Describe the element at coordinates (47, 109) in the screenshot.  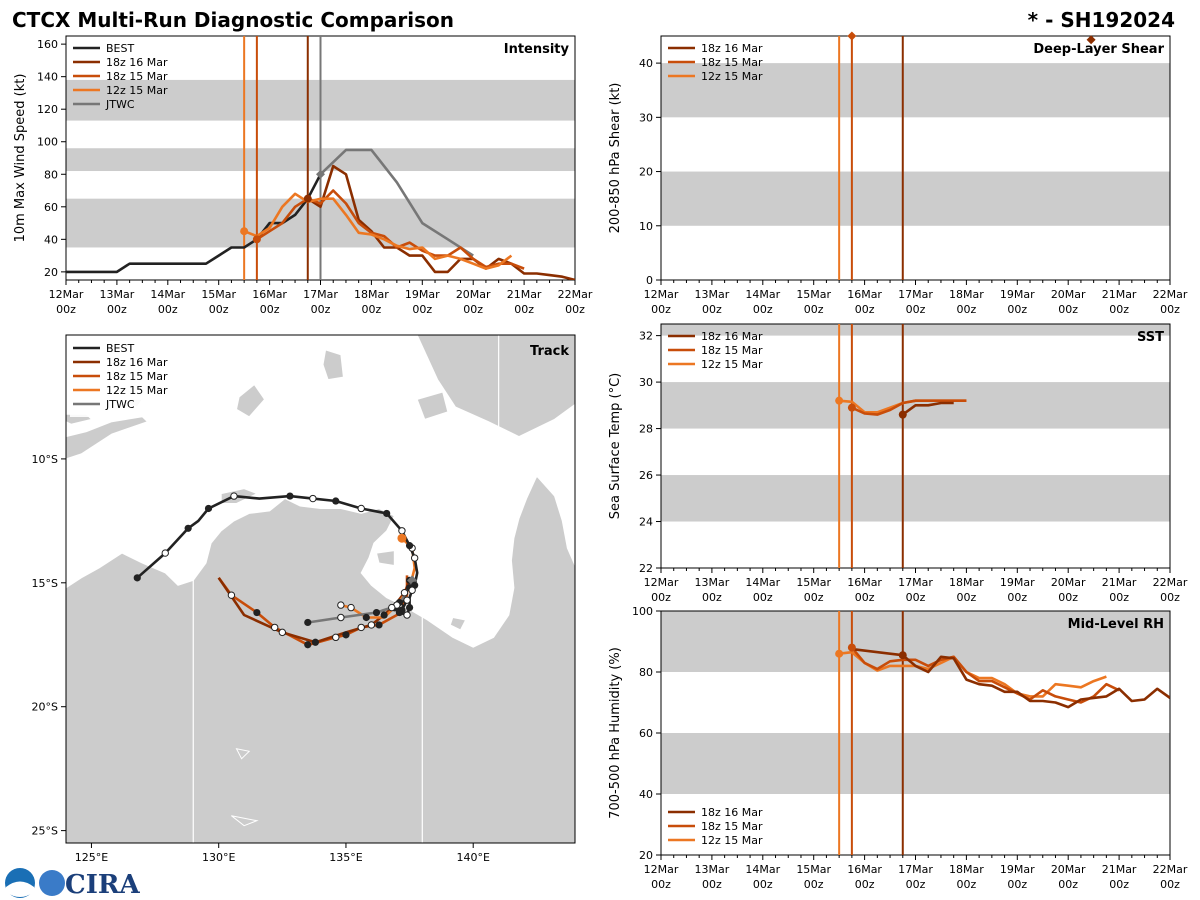
I see `y-tick-label: 120` at that location.